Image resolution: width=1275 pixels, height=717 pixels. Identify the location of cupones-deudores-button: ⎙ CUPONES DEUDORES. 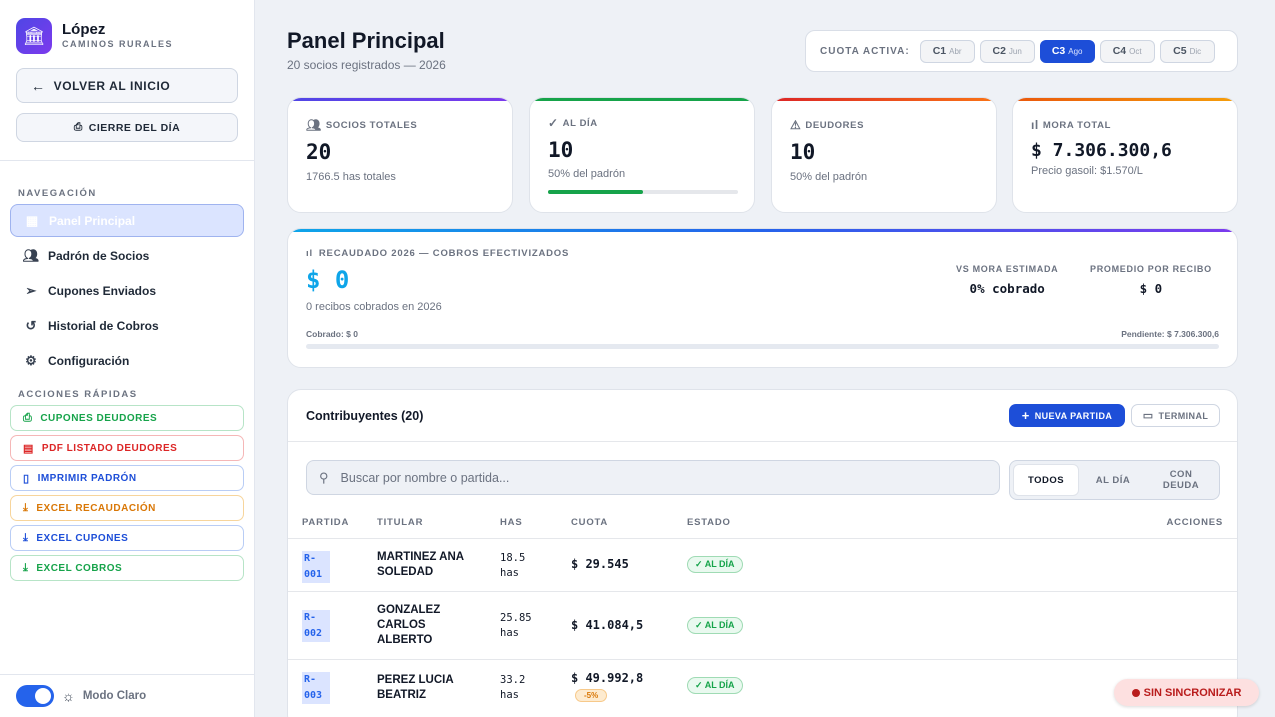
(127, 418).